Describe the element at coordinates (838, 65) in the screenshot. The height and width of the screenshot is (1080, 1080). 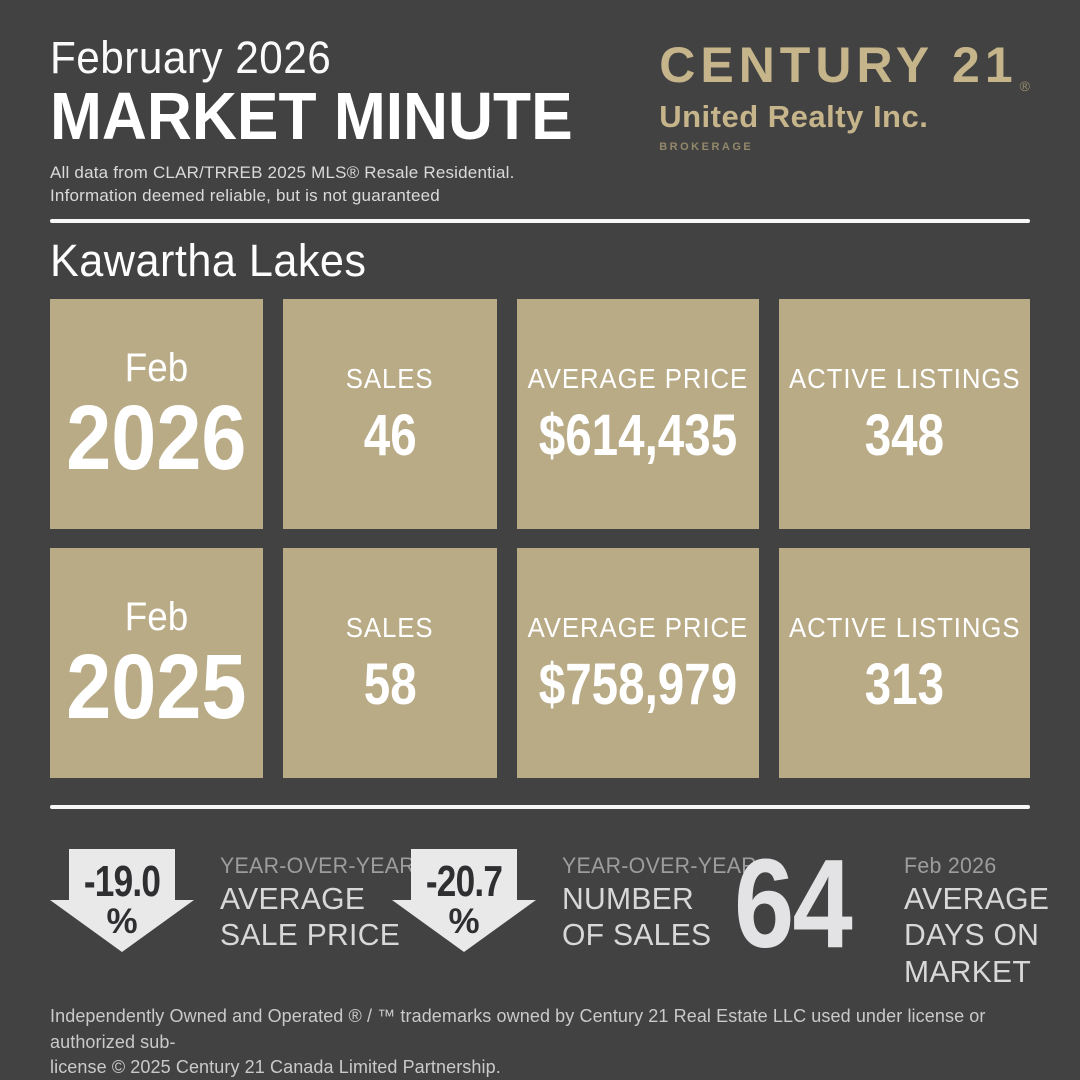
I see `brand-text: CENTURY 21` at that location.